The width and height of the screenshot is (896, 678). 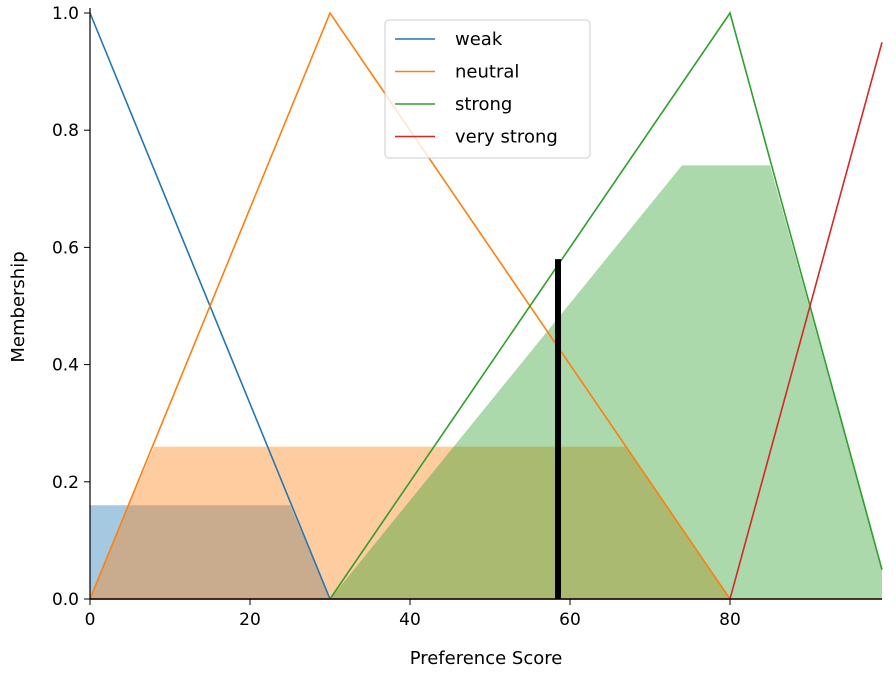 What do you see at coordinates (250, 620) in the screenshot?
I see `x-tick-label: 20` at bounding box center [250, 620].